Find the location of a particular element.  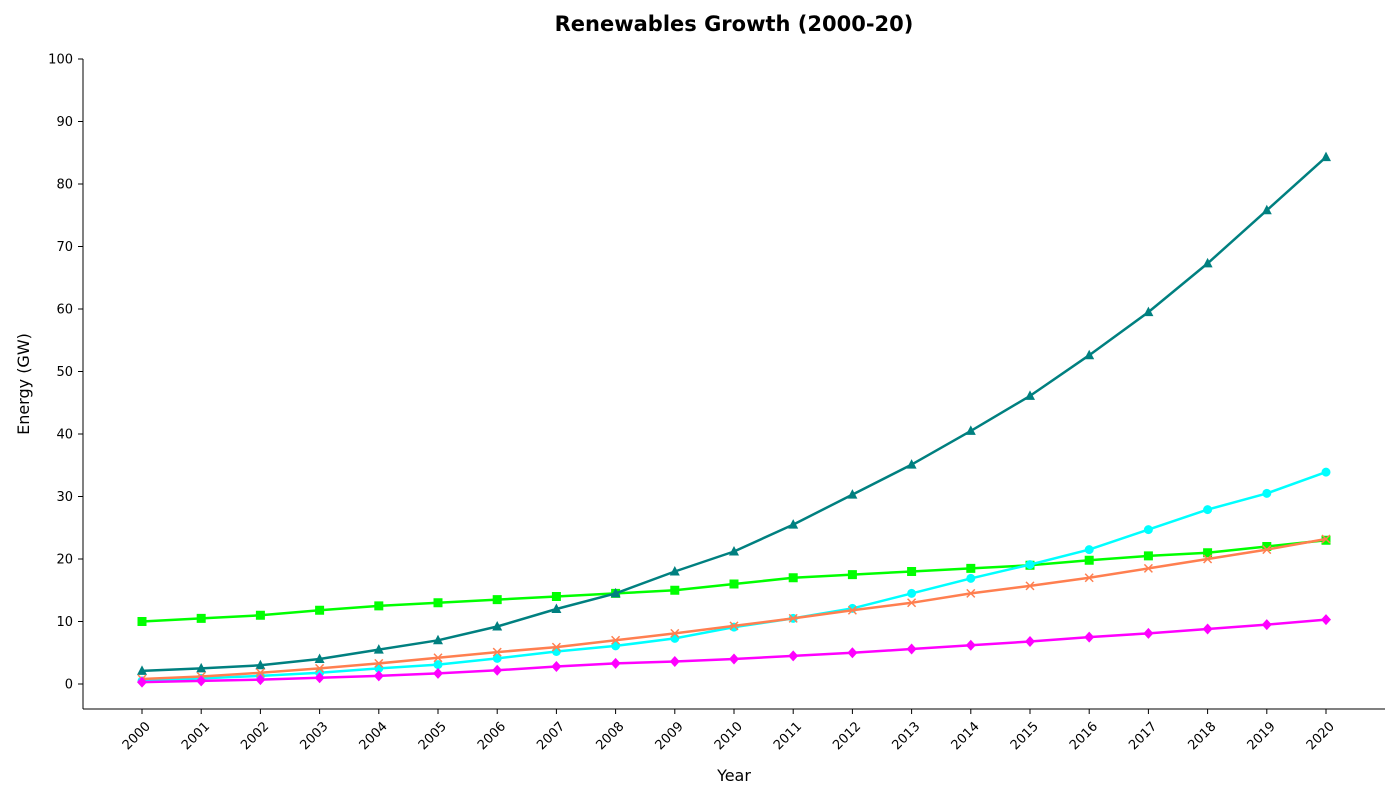

x-tick-label: 2004 is located at coordinates (374, 736).